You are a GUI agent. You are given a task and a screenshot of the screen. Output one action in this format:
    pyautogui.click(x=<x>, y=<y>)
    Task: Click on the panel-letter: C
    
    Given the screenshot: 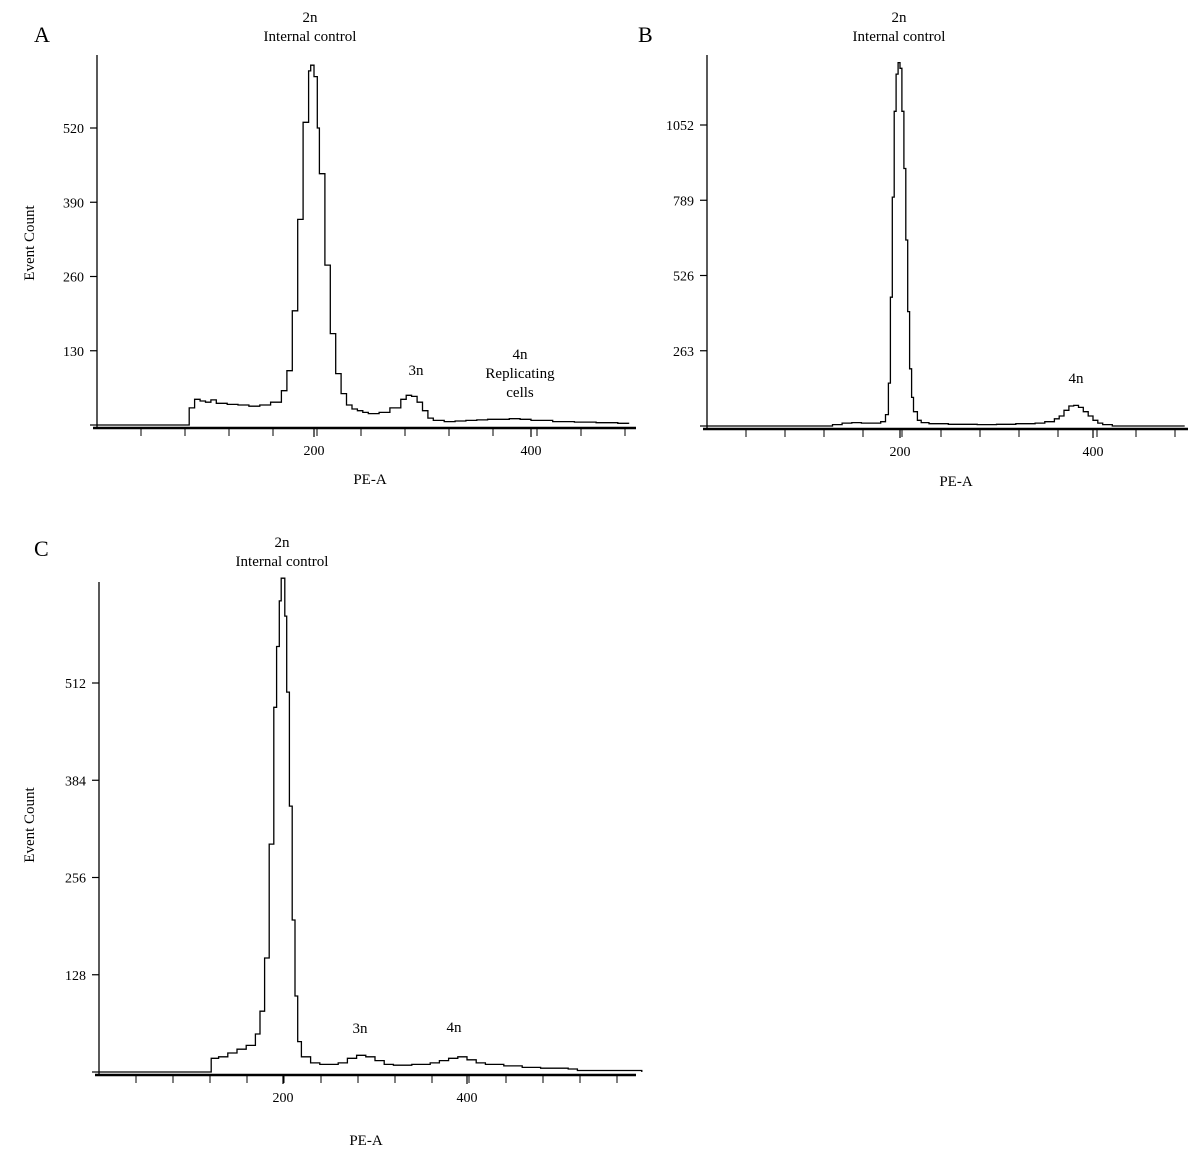 What is the action you would take?
    pyautogui.click(x=41, y=548)
    